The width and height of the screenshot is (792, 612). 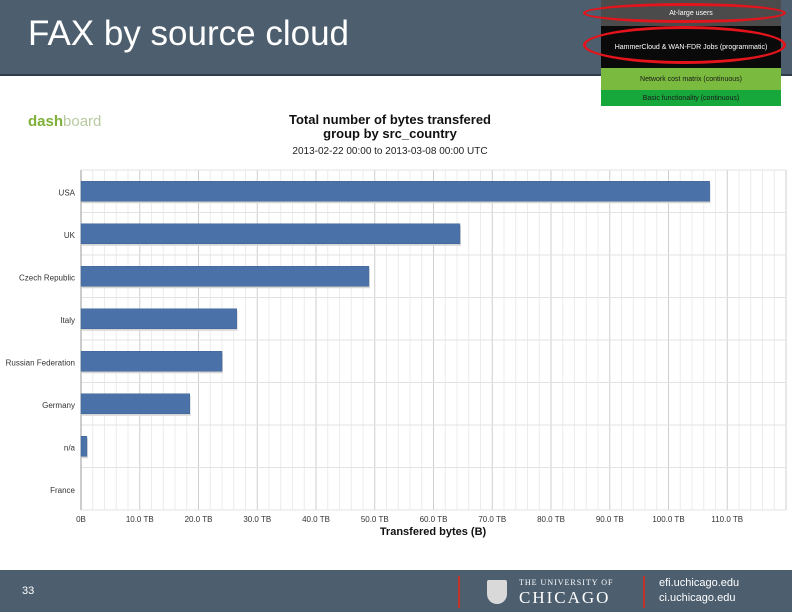 I want to click on x-tick-label: 100.0 TB, so click(x=668, y=519).